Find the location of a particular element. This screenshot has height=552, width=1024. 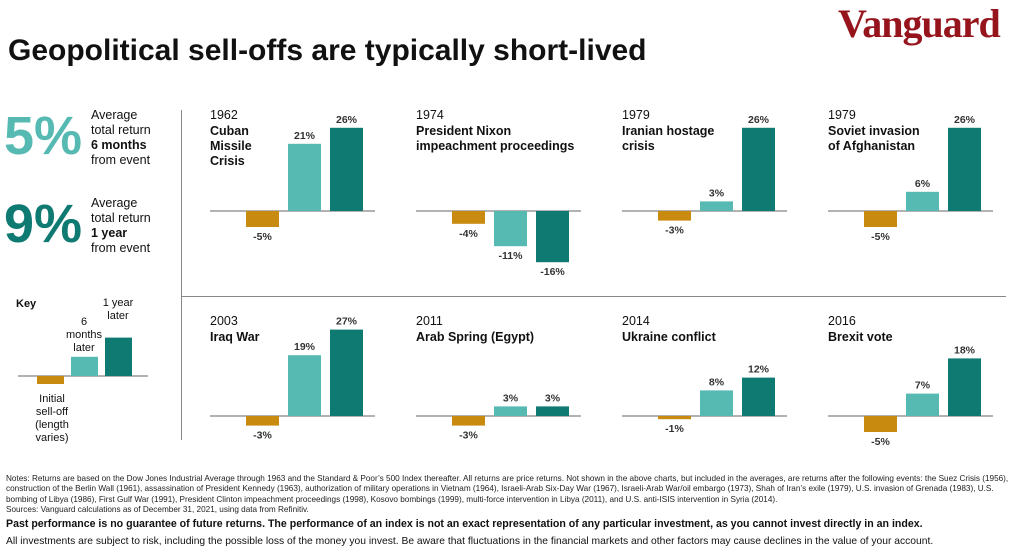

panel-event: Ukraine conflict is located at coordinates (669, 337).